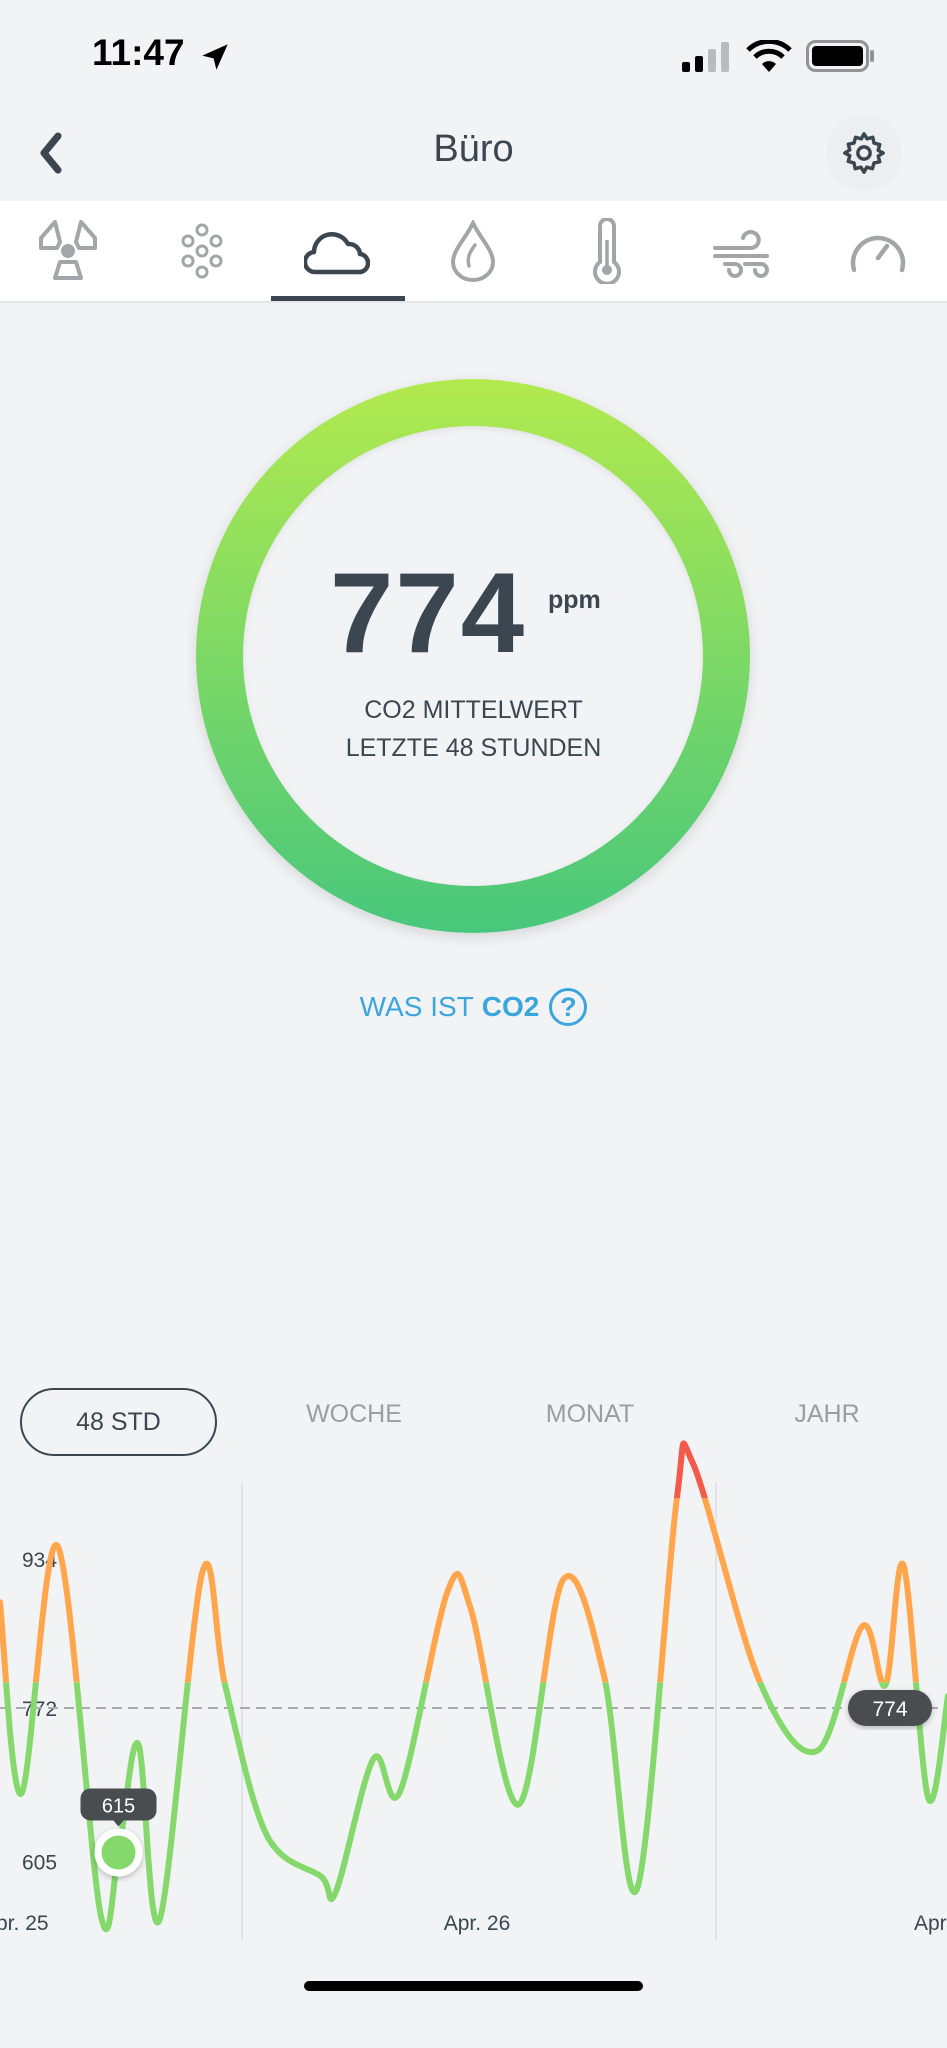 The image size is (947, 2048). I want to click on selected-point-dot, so click(118, 1852).